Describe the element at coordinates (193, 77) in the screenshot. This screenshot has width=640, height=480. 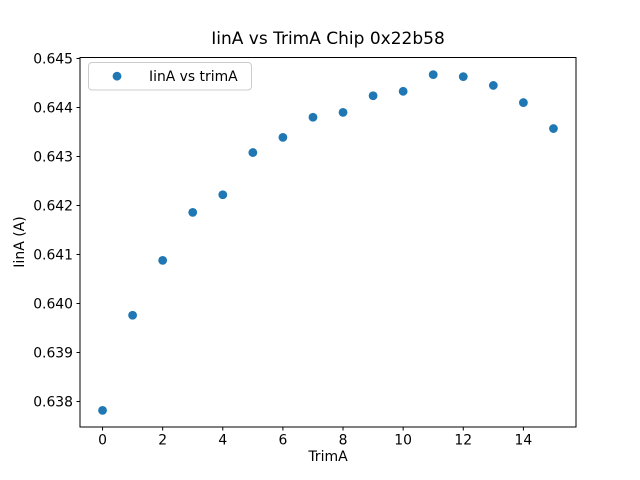
I see `legend-label: IinA vs trimA` at that location.